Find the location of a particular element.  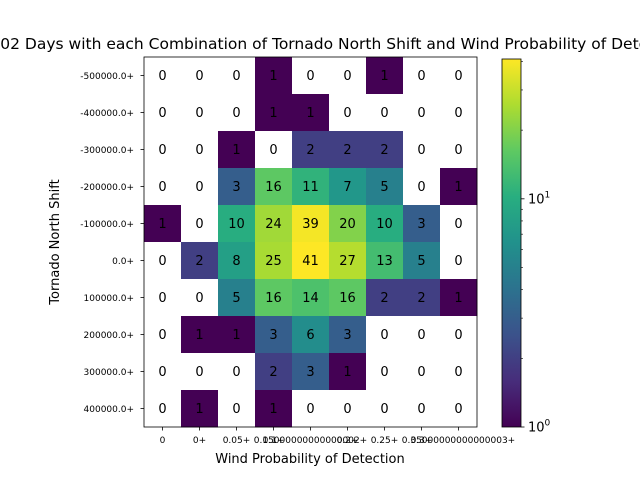

heatmap-cell-label: 24 is located at coordinates (273, 224).